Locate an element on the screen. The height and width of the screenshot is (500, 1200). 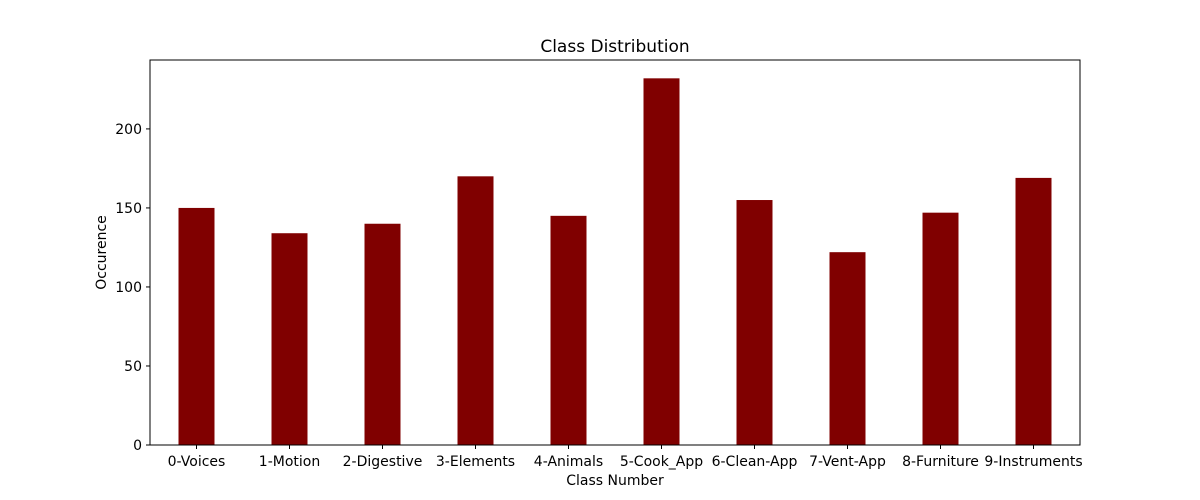
bar-3-elements is located at coordinates (475, 310).